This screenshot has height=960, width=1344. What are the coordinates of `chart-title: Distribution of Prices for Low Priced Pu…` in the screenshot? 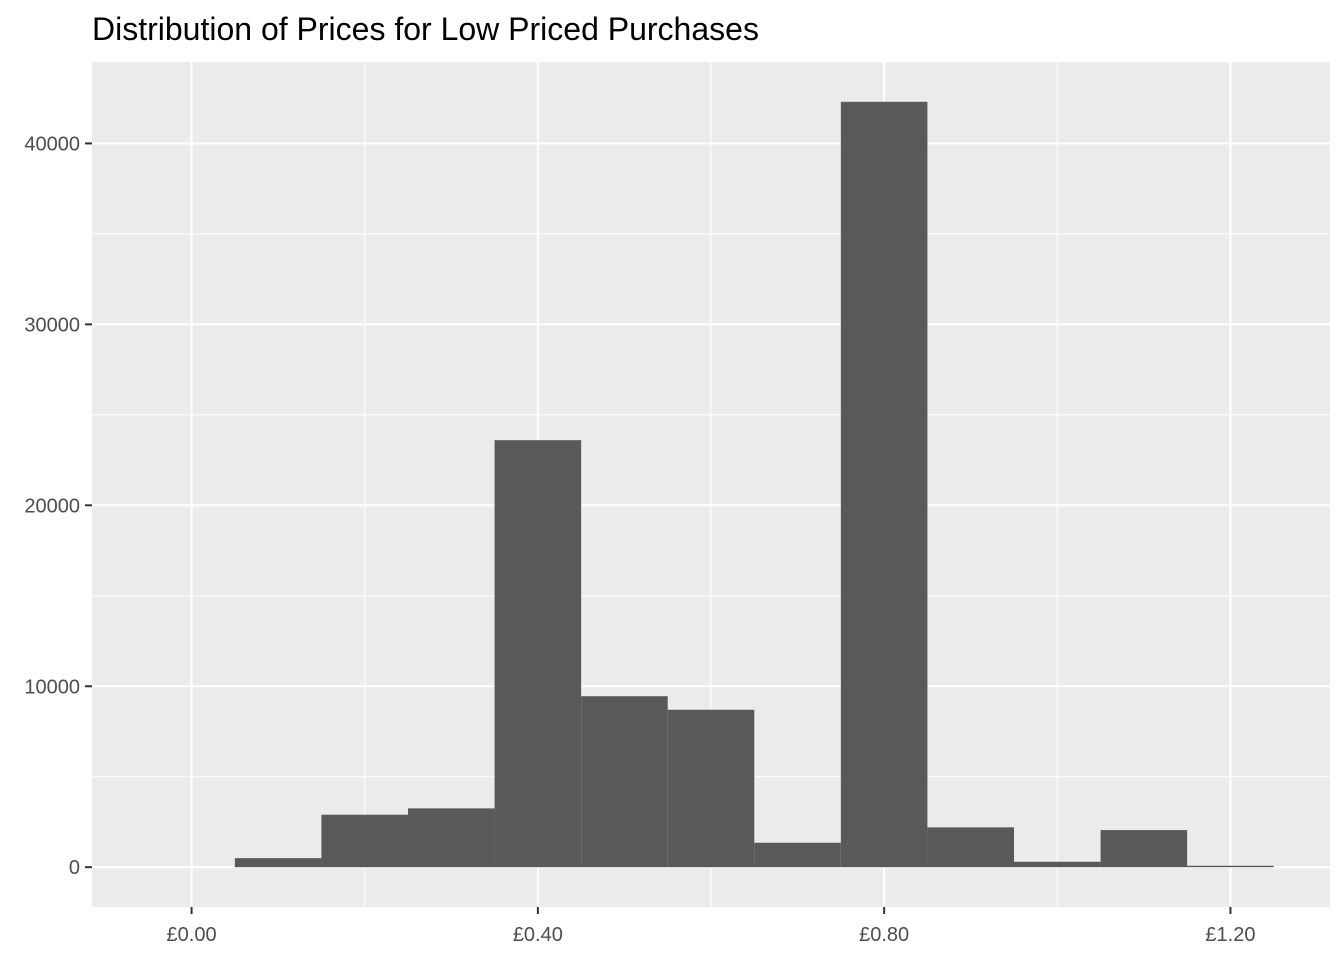 It's located at (425, 29).